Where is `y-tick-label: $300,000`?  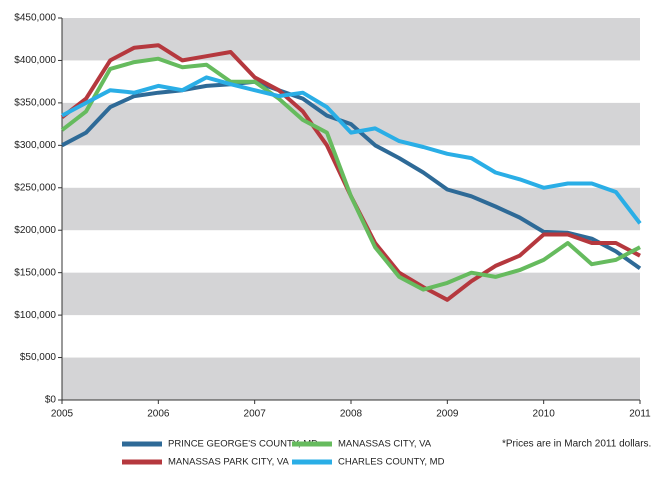
y-tick-label: $300,000 is located at coordinates (35, 145).